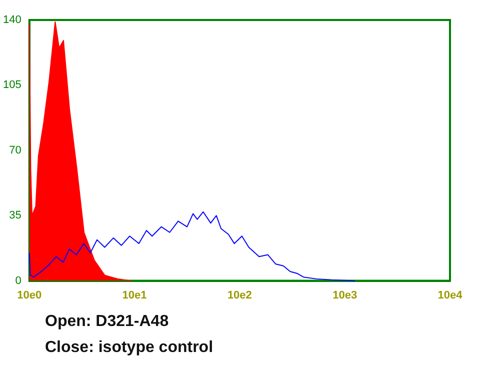 This screenshot has height=386, width=500. What do you see at coordinates (15, 216) in the screenshot?
I see `y-tick-label: 35` at bounding box center [15, 216].